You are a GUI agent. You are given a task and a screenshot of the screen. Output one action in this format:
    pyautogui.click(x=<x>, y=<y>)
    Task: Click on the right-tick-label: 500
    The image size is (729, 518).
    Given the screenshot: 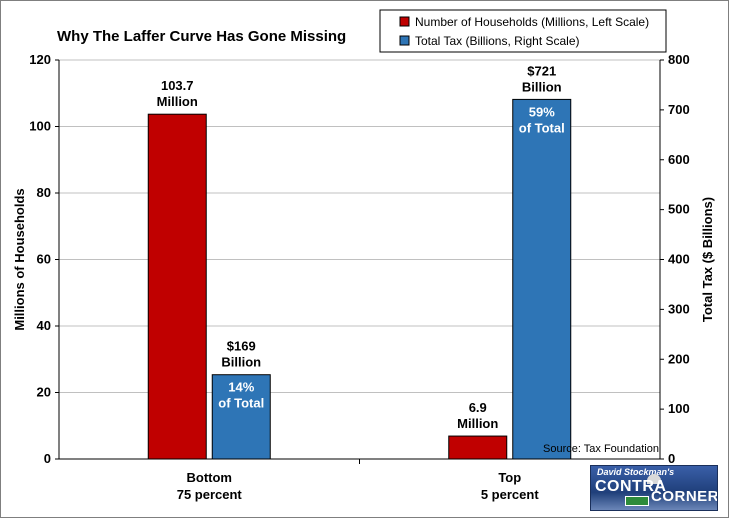 What is the action you would take?
    pyautogui.click(x=679, y=209)
    